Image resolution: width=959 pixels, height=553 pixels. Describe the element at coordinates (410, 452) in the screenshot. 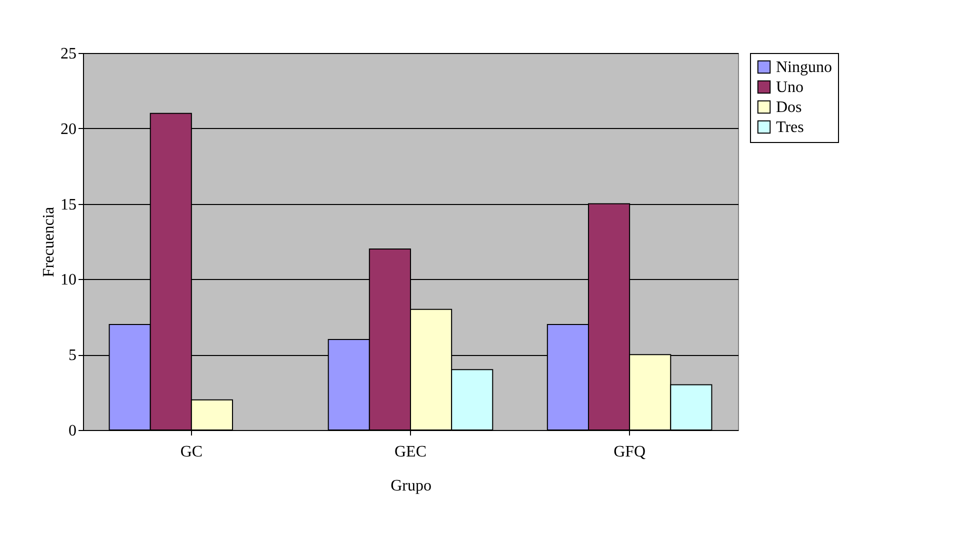

I see `x-tick-label: GEC` at that location.